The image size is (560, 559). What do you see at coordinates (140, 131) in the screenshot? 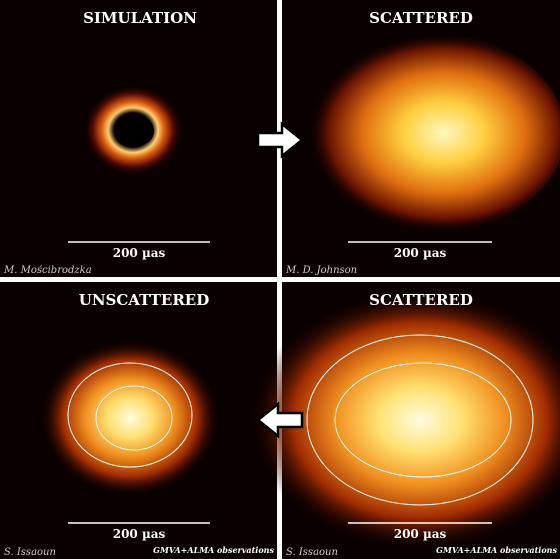
I see `shadow` at bounding box center [140, 131].